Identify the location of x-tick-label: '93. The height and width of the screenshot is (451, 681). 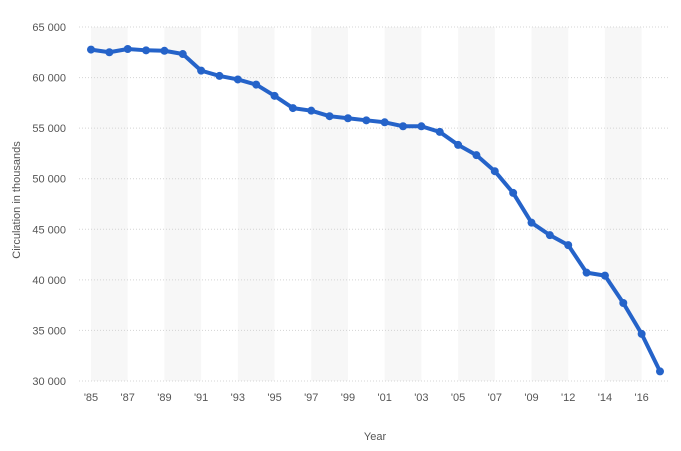
(238, 398).